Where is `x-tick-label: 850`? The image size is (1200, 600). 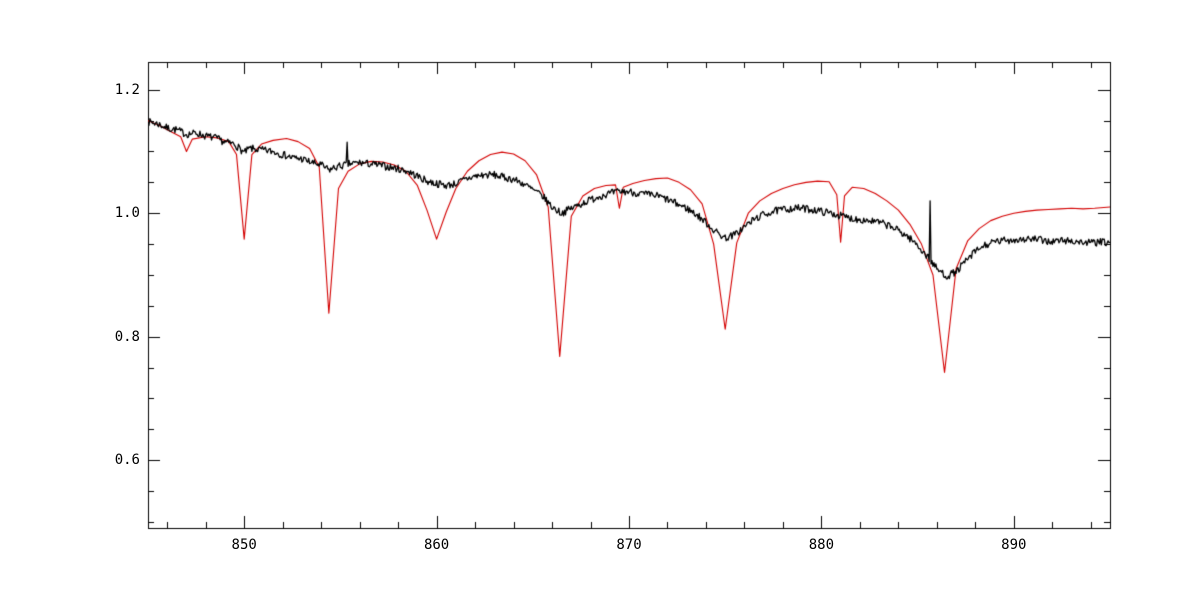
x-tick-label: 850 is located at coordinates (244, 545).